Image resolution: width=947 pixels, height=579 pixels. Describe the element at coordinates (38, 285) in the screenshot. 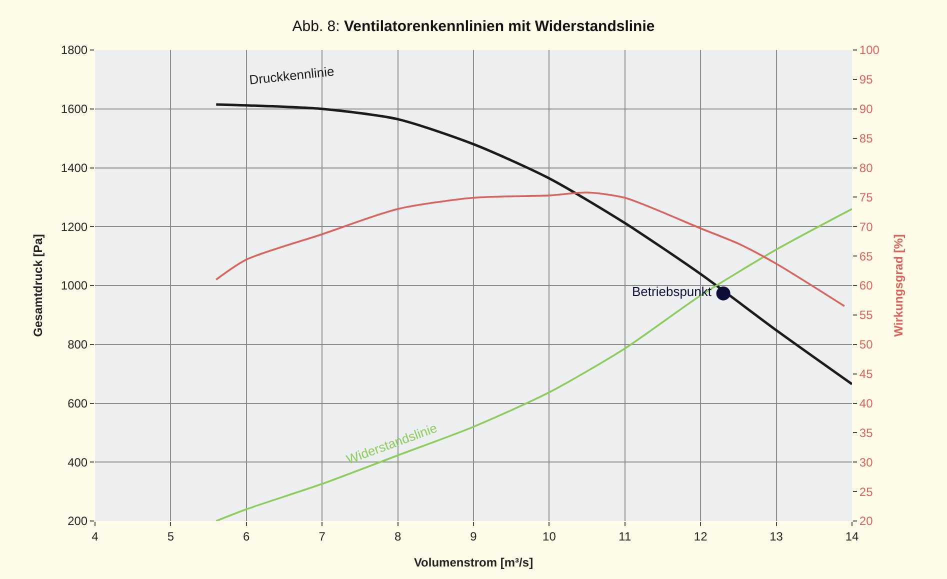

I see `y-axis-title: Gesamtdruck [Pa]` at that location.